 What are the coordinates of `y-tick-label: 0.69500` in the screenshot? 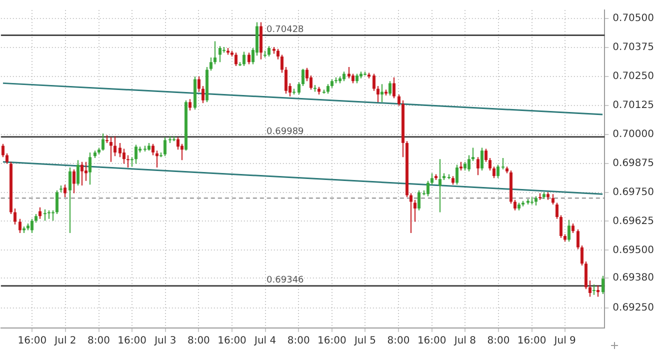 It's located at (633, 250).